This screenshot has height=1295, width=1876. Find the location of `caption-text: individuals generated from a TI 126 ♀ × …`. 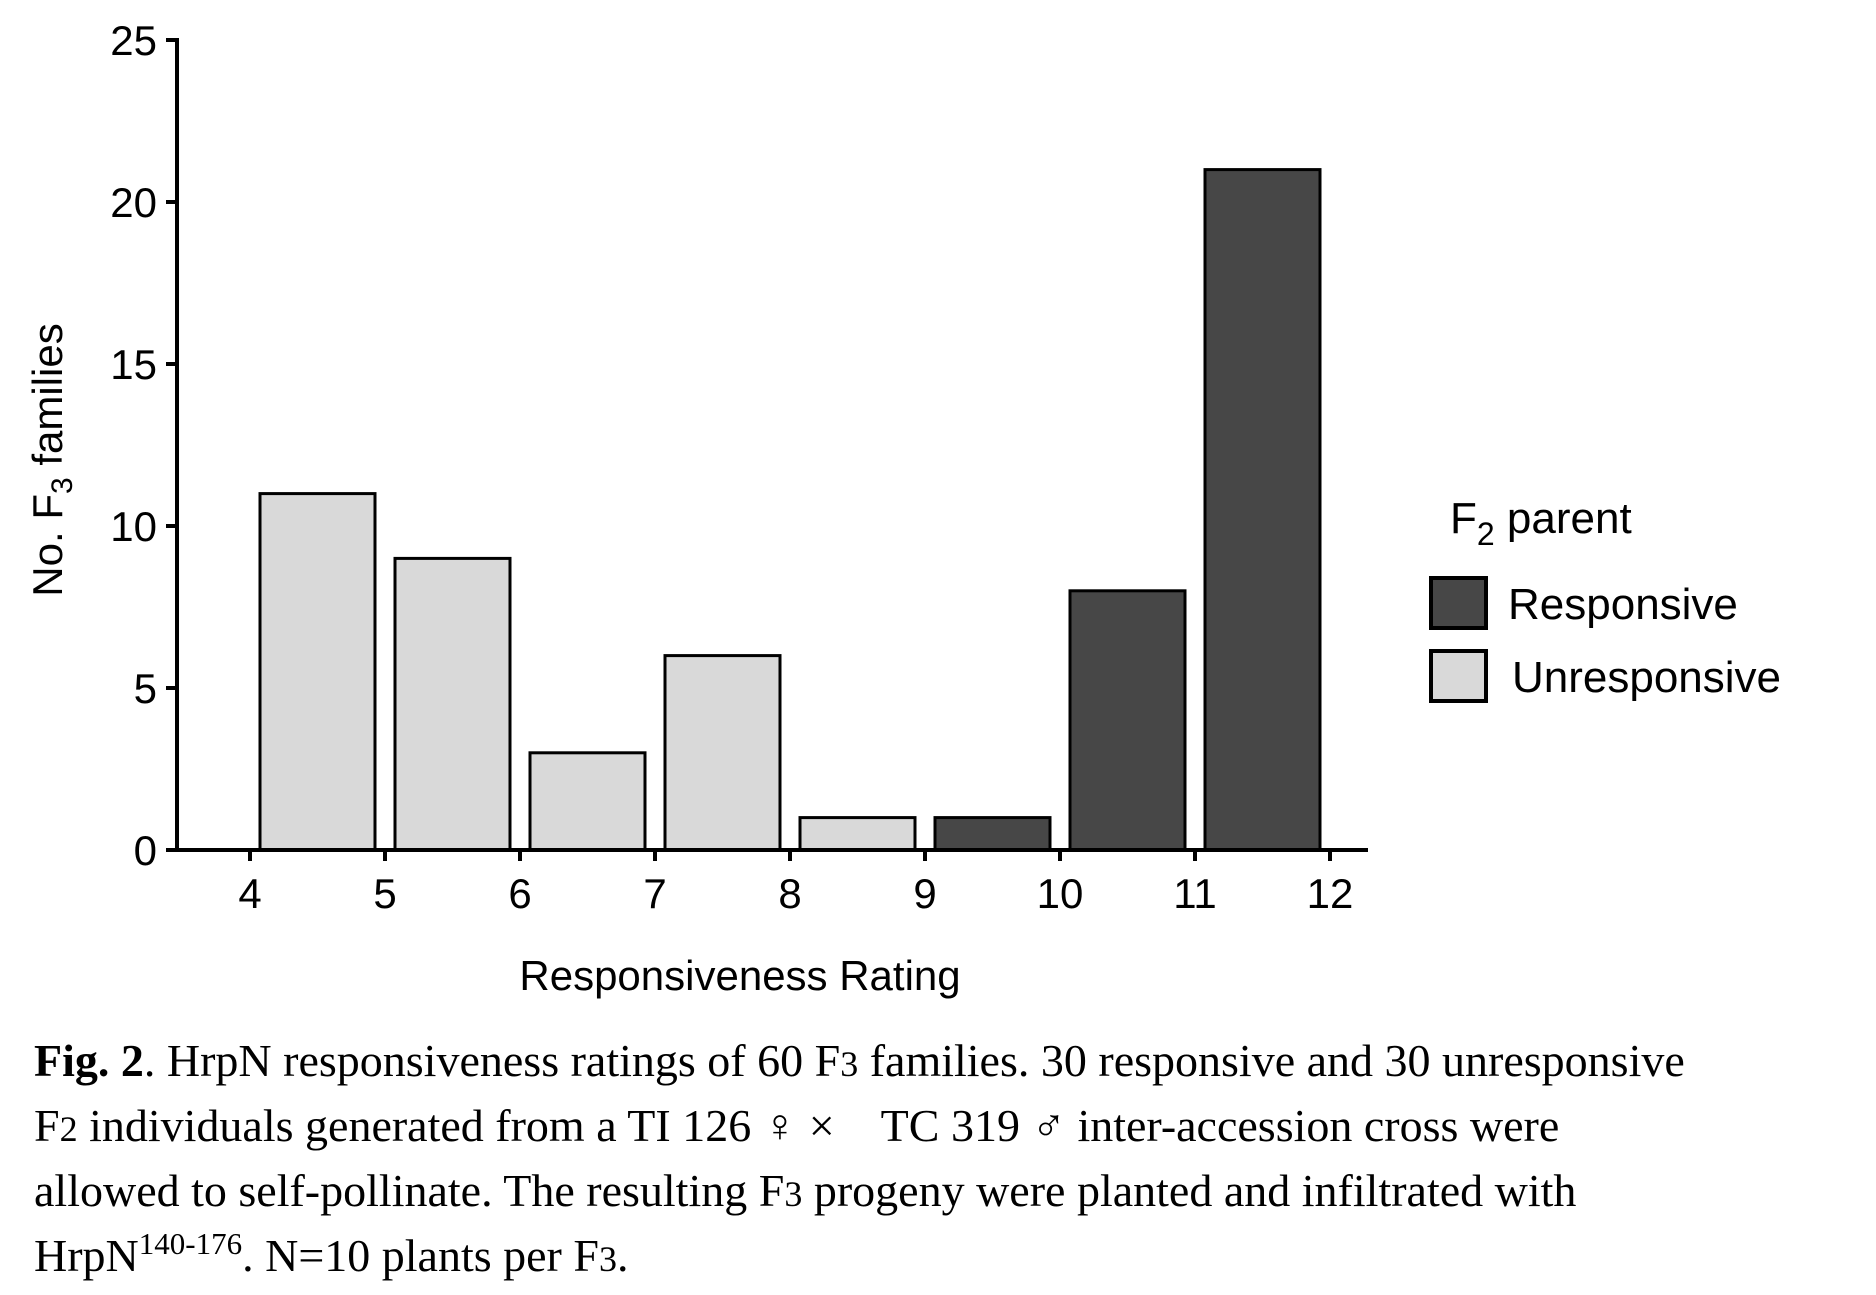

caption-text: individuals generated from a TI 126 ♀ × … is located at coordinates (818, 1125).